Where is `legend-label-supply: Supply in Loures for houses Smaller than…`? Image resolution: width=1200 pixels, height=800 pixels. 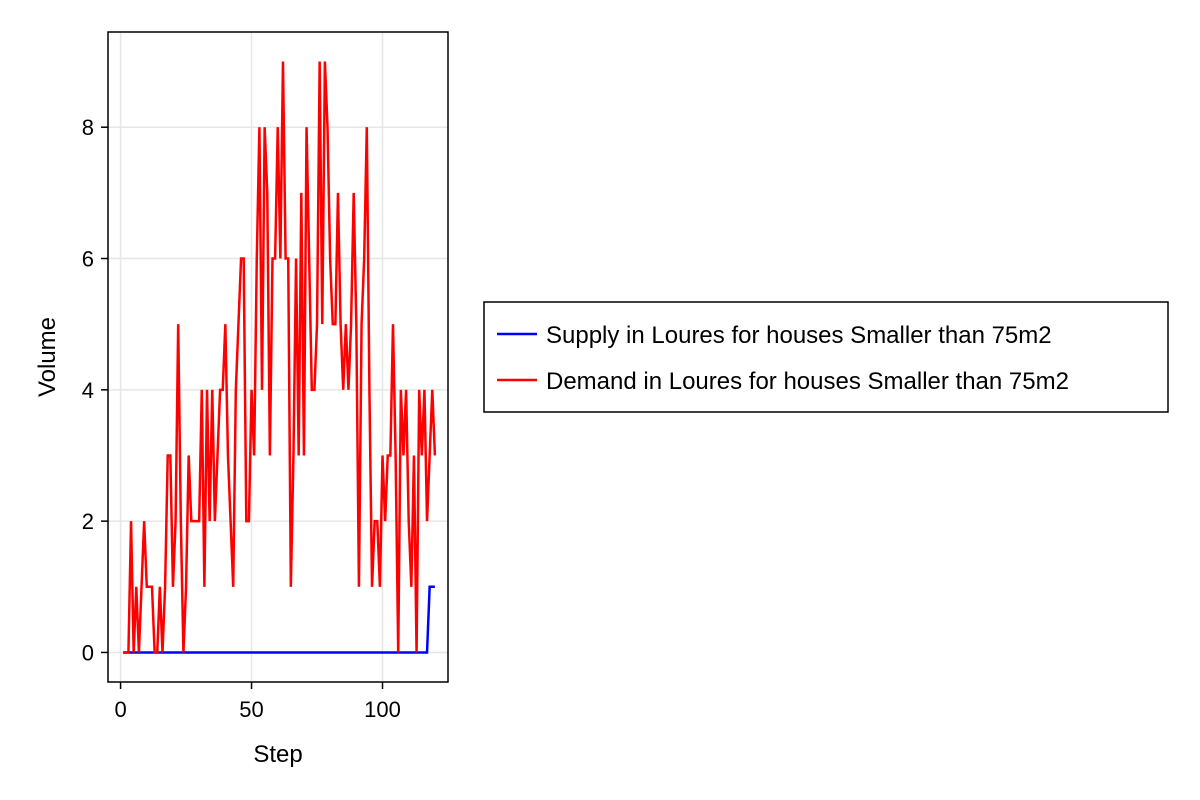 legend-label-supply: Supply in Loures for houses Smaller than… is located at coordinates (799, 335).